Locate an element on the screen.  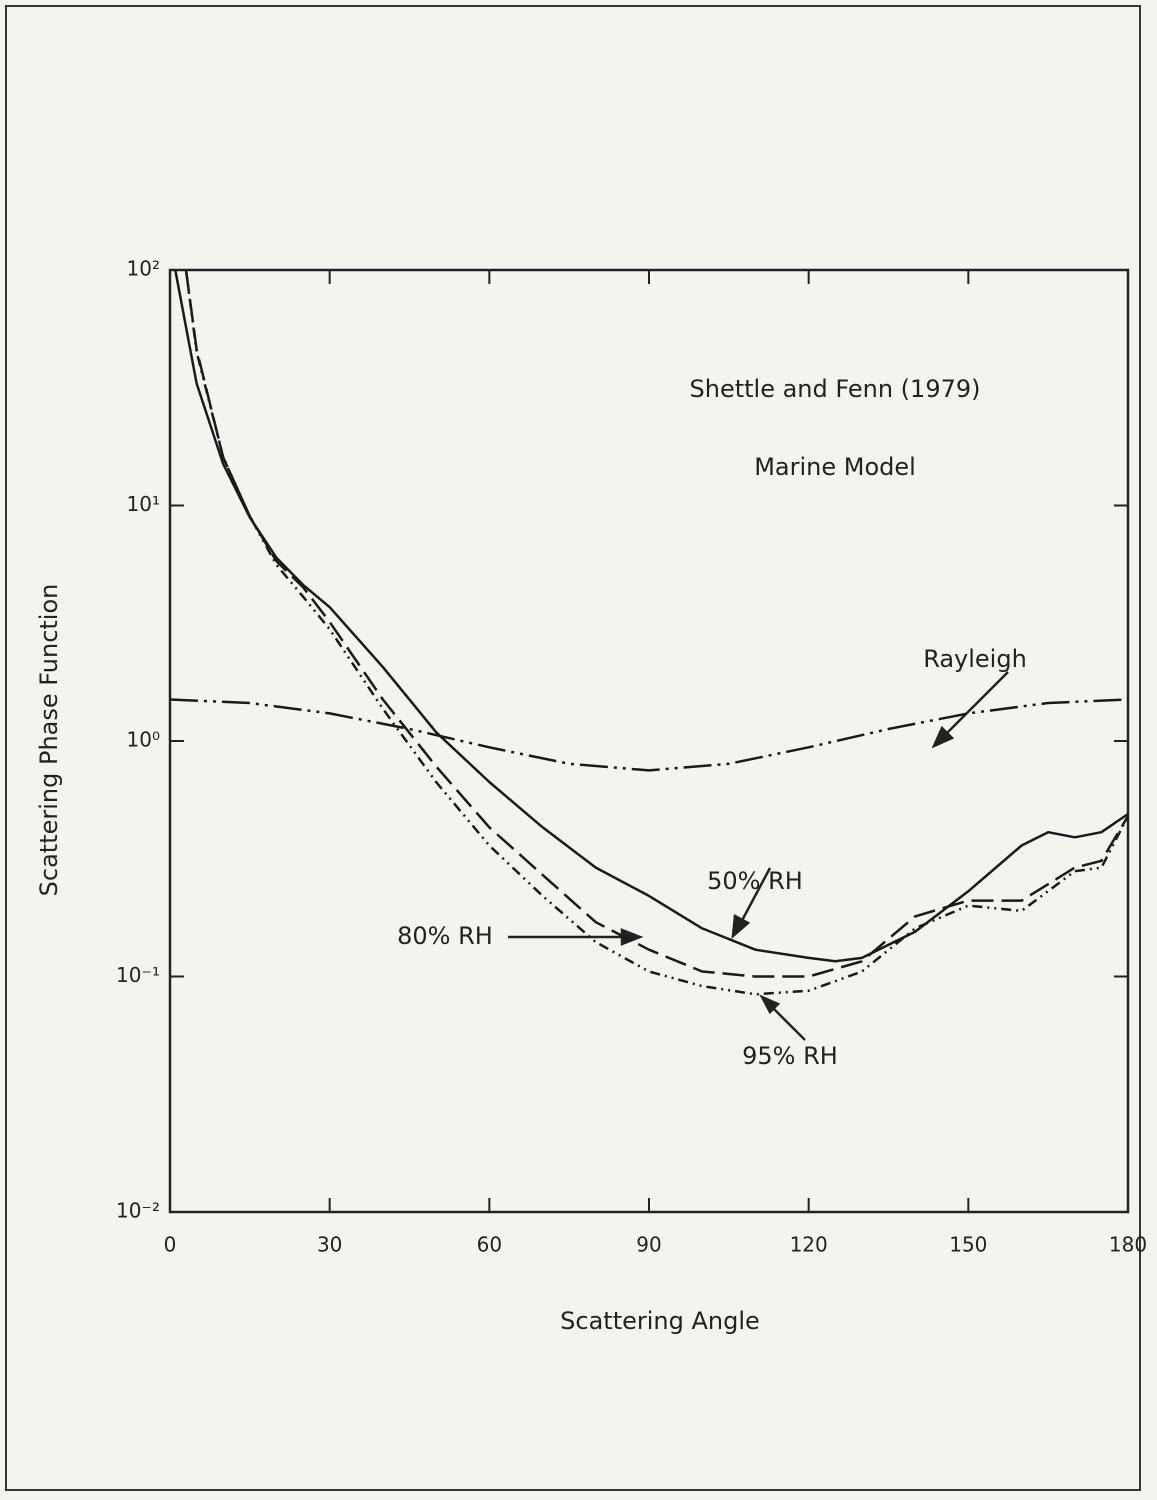
arrows is located at coordinates (758, 856).